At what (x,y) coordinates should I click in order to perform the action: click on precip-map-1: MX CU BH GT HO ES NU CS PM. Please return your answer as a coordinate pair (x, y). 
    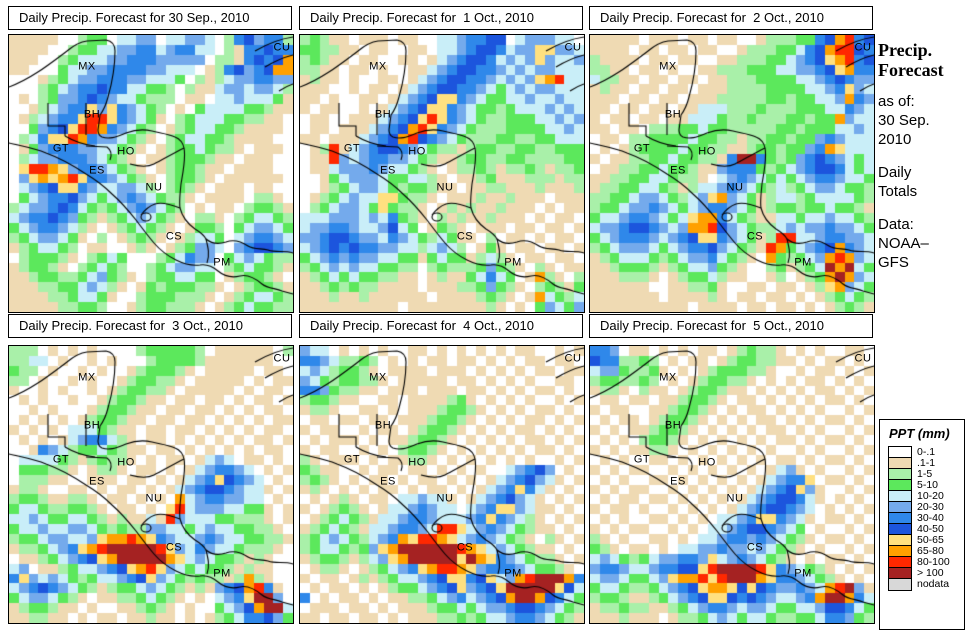
    Looking at the image, I should click on (151, 173).